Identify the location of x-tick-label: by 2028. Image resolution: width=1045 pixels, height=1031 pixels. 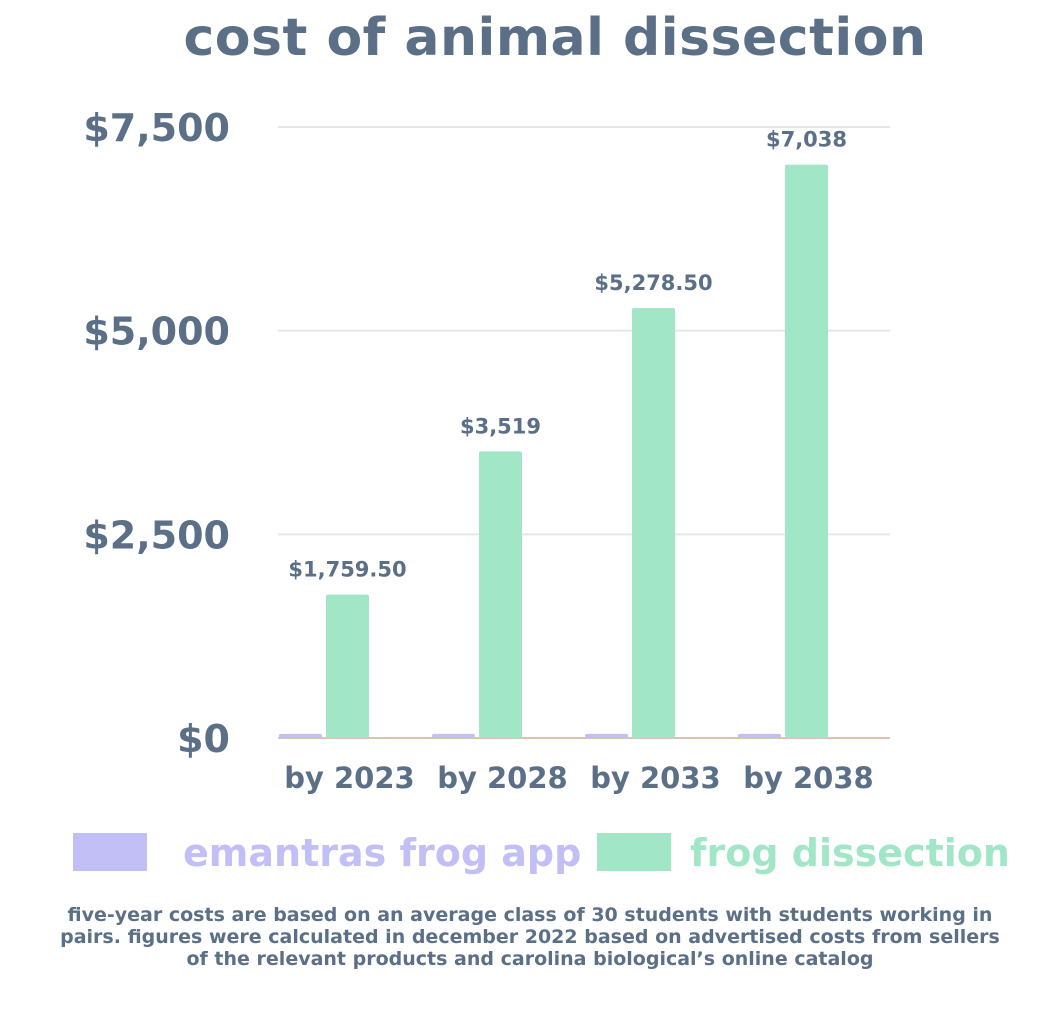
(502, 778).